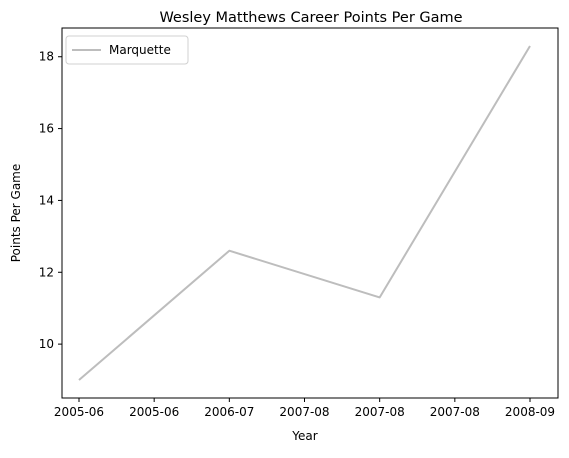 This screenshot has width=569, height=458. I want to click on x-tick-label: 2006-07, so click(229, 412).